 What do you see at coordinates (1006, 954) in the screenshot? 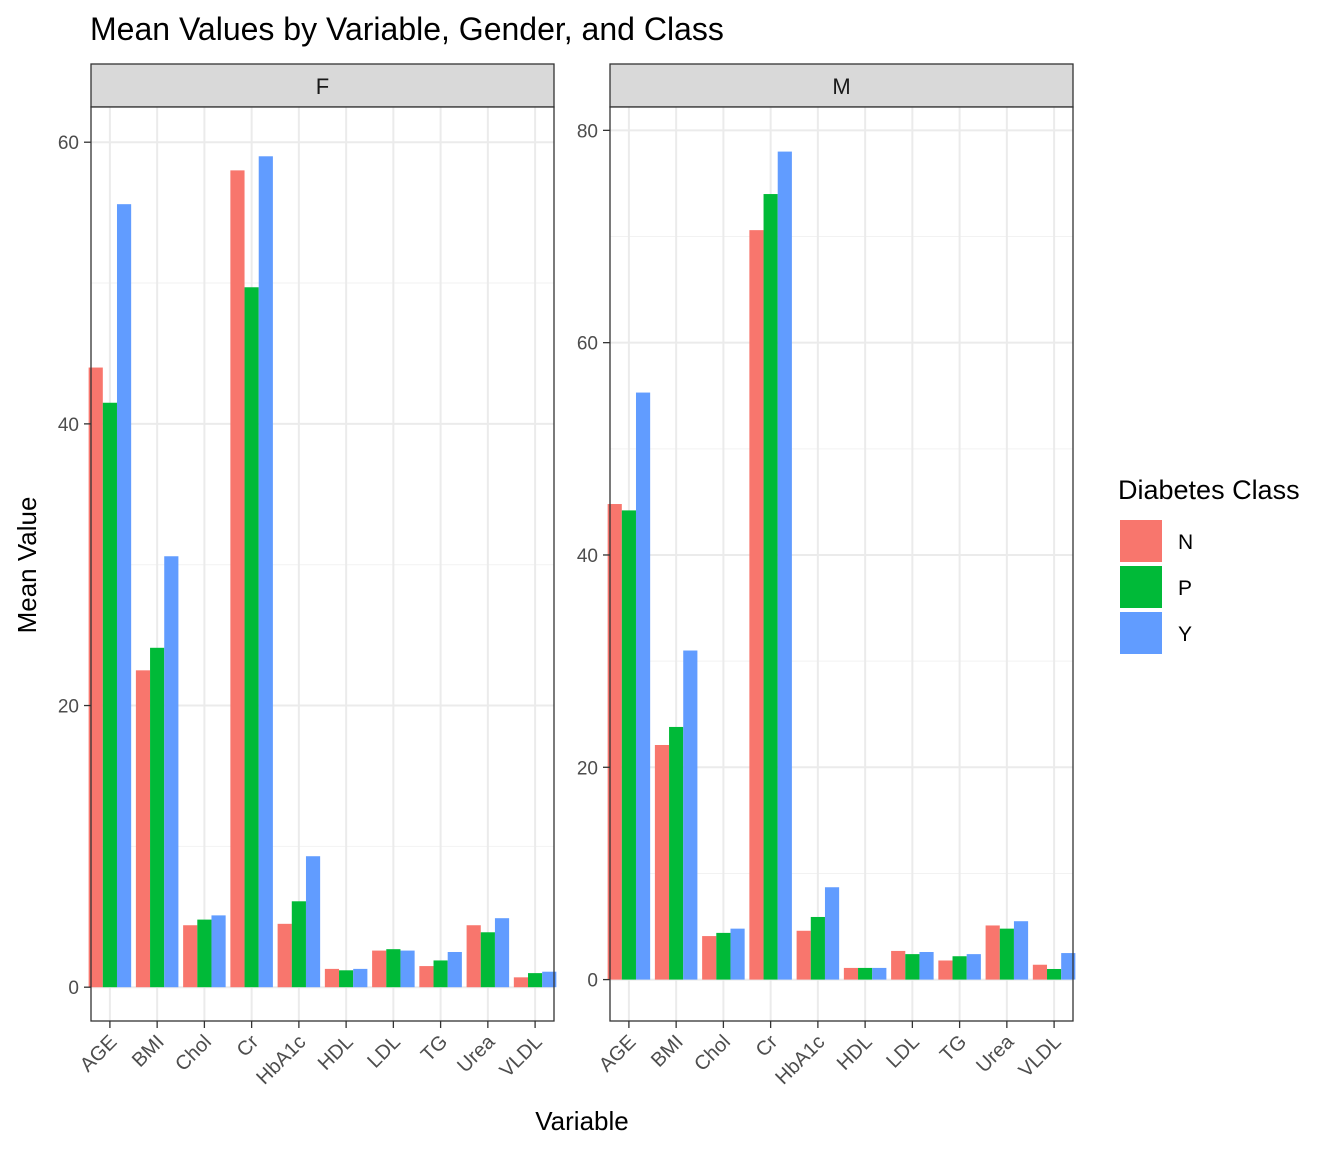
I see `bar-m-urea-p` at bounding box center [1006, 954].